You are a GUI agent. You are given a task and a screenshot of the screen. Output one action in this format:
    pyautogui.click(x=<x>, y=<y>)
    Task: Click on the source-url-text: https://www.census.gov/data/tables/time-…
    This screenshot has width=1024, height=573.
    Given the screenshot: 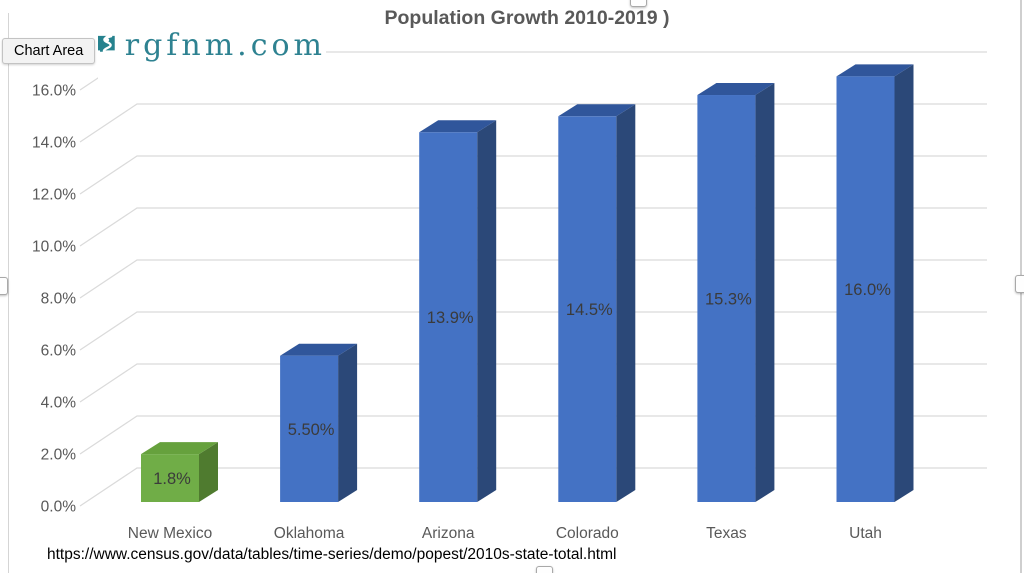 What is the action you would take?
    pyautogui.click(x=332, y=554)
    